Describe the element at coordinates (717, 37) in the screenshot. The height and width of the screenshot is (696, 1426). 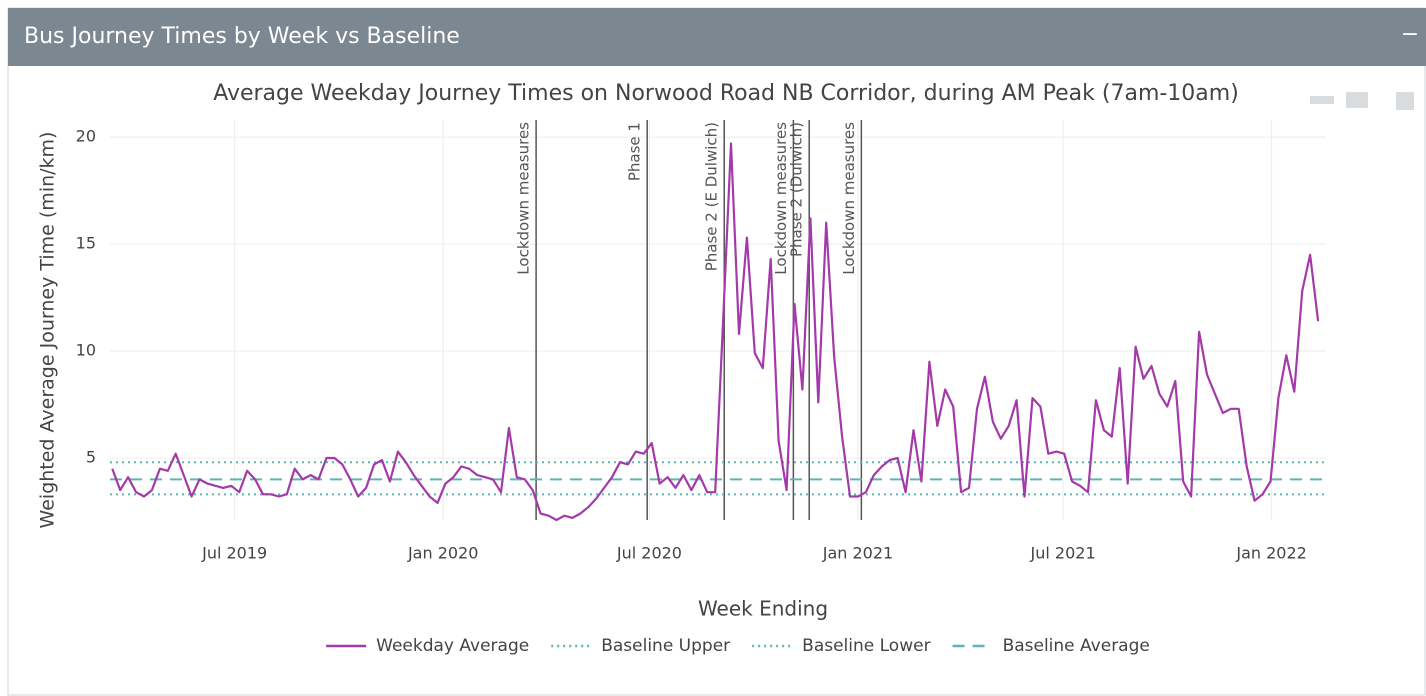
I see `panel-header` at that location.